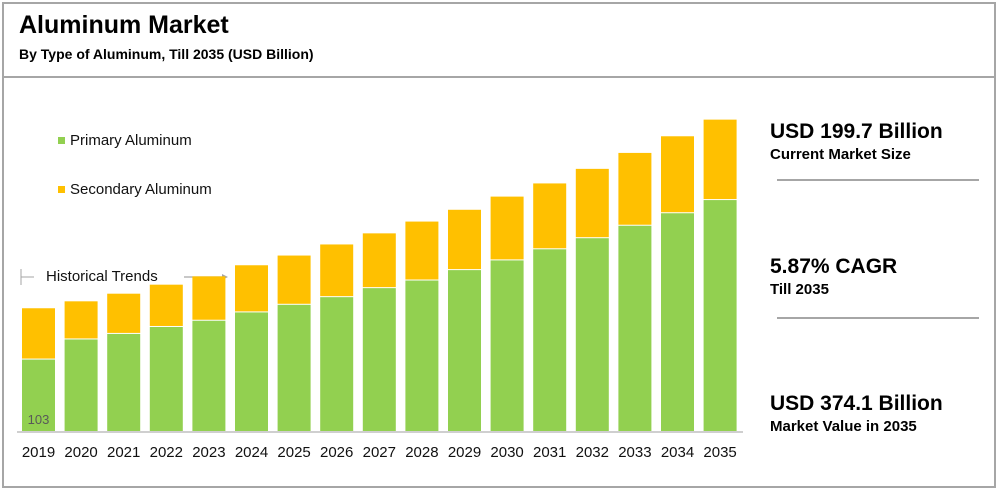 The height and width of the screenshot is (492, 1000). Describe the element at coordinates (166, 452) in the screenshot. I see `x-tick-label: 2022` at that location.